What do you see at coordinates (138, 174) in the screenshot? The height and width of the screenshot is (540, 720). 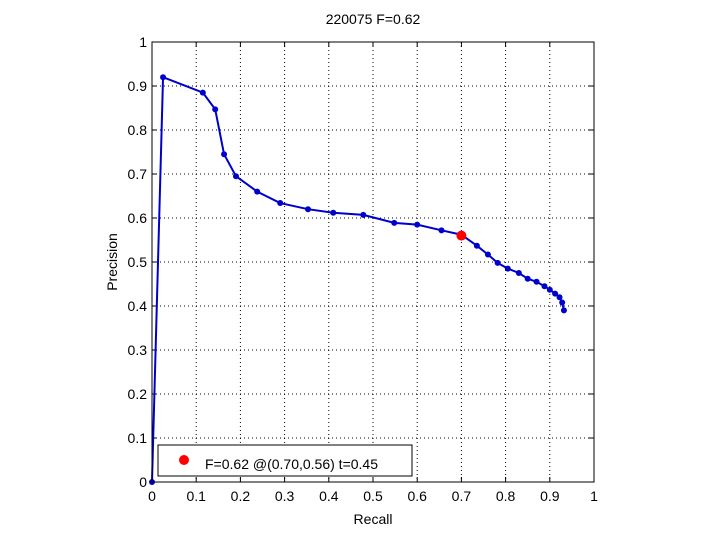 I see `y-tick-label: 0.7` at bounding box center [138, 174].